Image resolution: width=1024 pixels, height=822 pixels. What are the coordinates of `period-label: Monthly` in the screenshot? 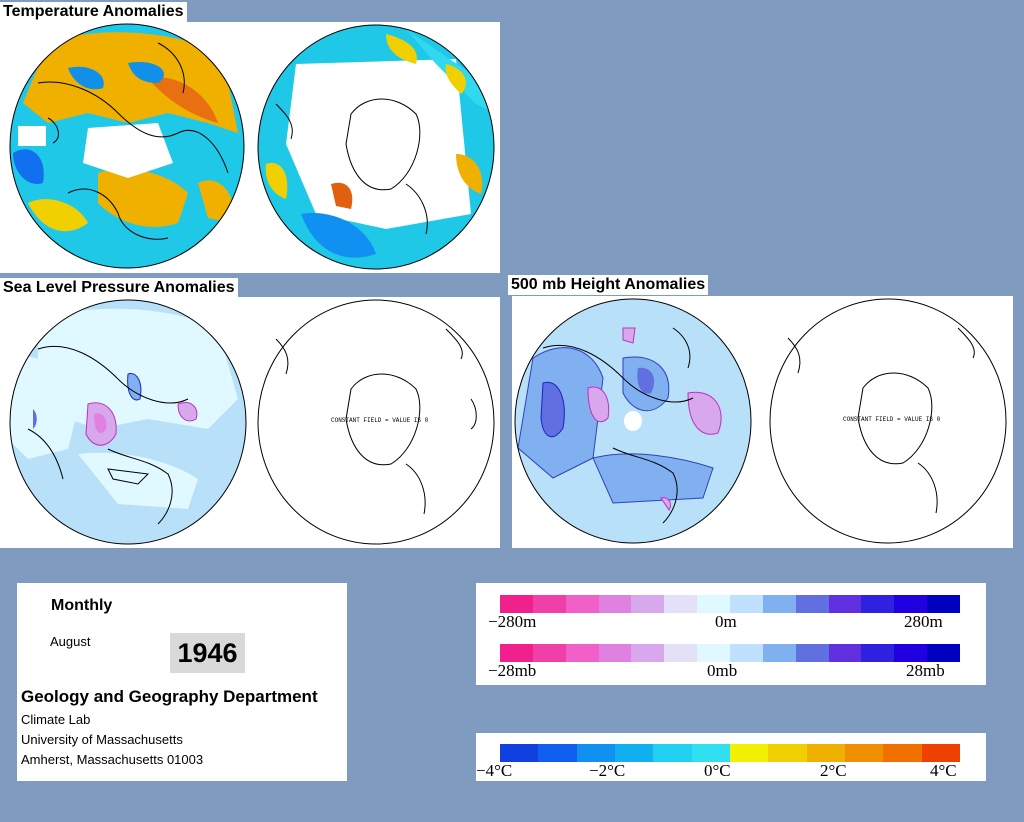 It's located at (82, 605).